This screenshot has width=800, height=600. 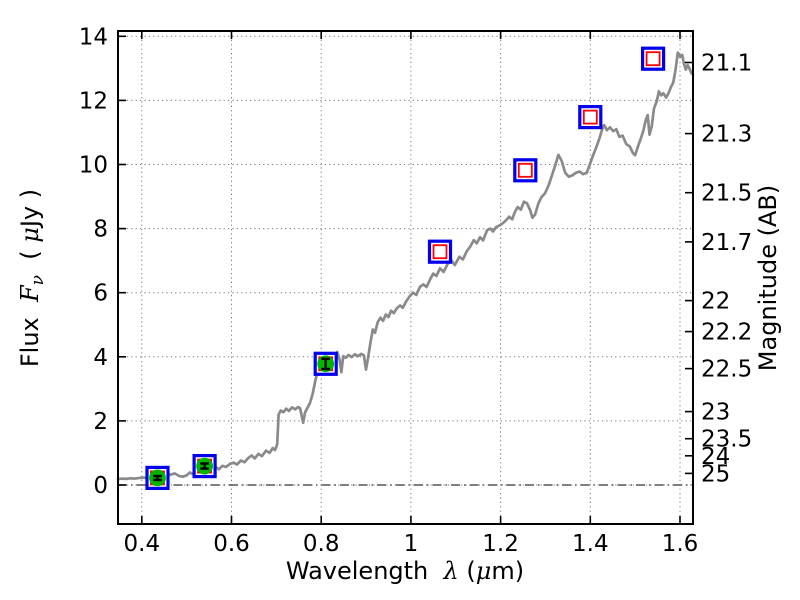 I want to click on x-tick-label: 1, so click(x=411, y=544).